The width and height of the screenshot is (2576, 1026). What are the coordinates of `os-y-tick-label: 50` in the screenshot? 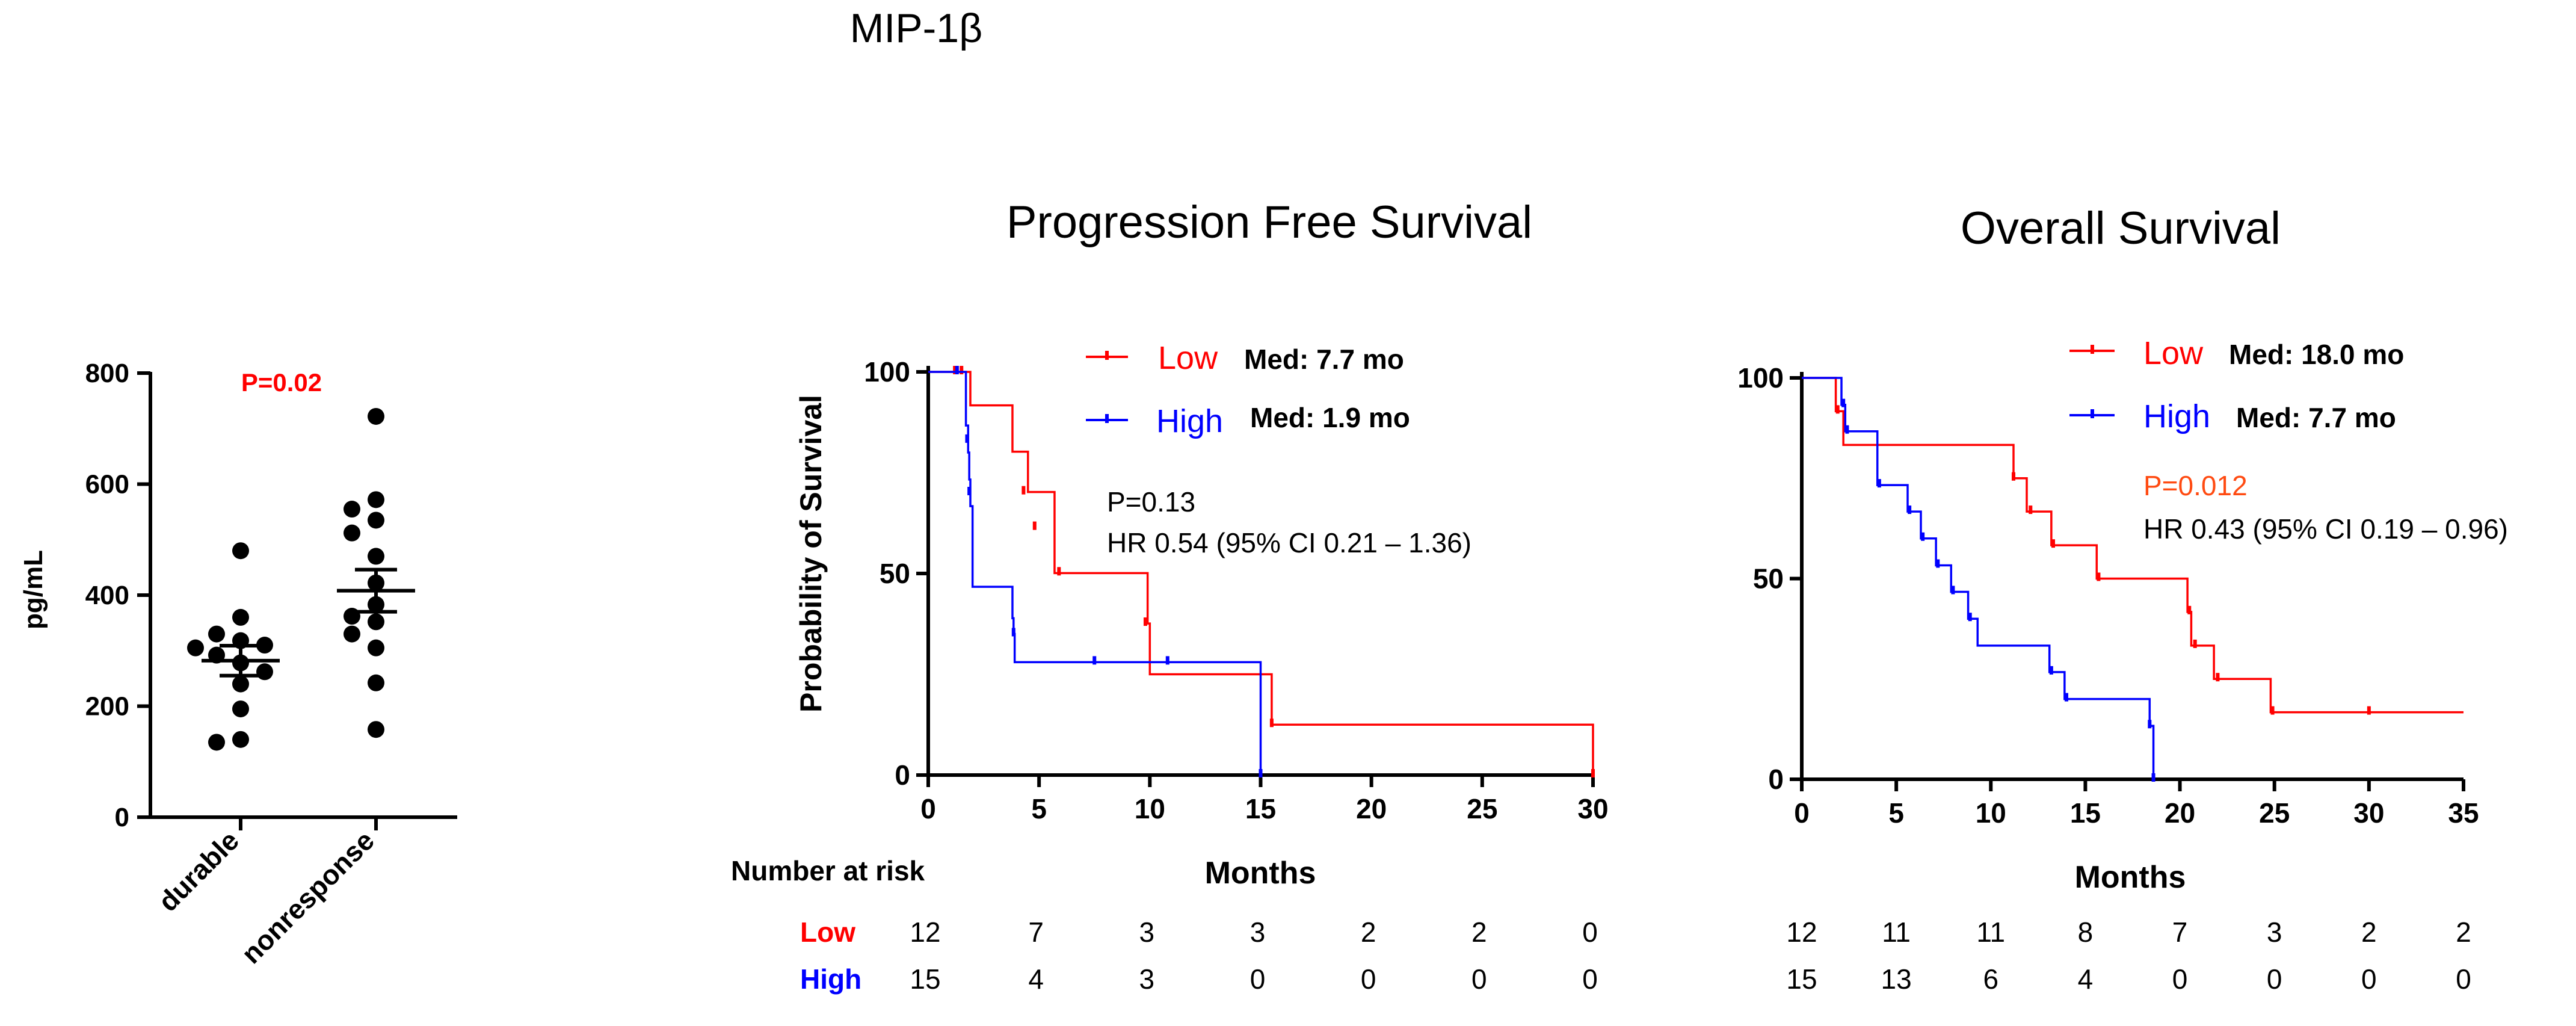 It's located at (1768, 579).